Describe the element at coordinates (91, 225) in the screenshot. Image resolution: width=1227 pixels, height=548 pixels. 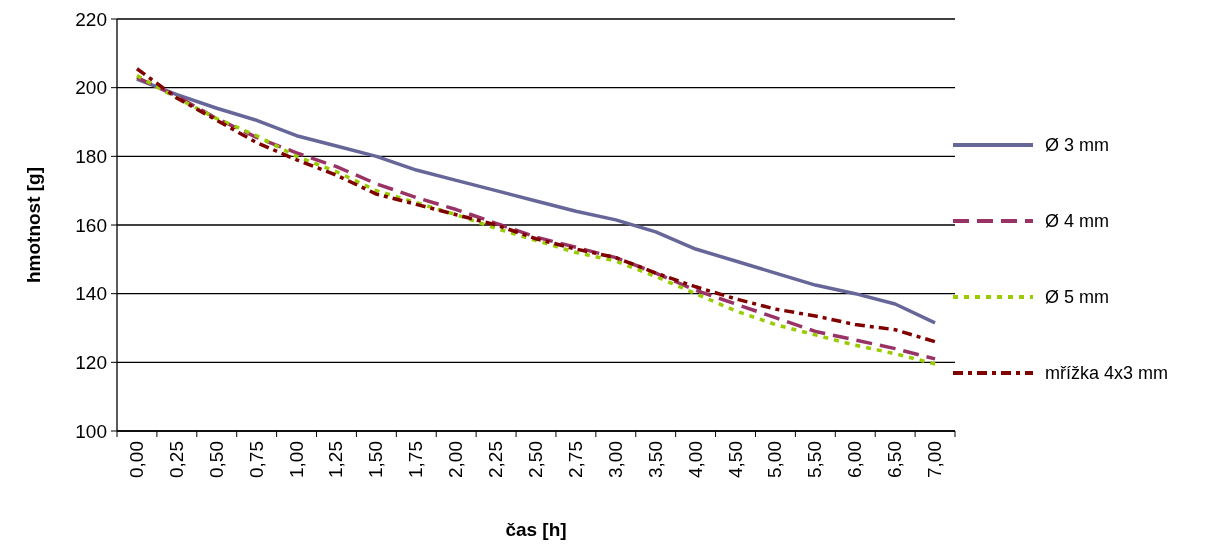
I see `y-tick-label: 160` at that location.